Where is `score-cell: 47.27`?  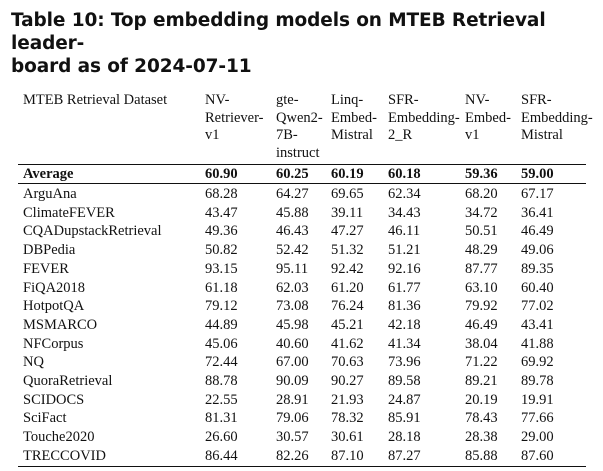
score-cell: 47.27 is located at coordinates (347, 231).